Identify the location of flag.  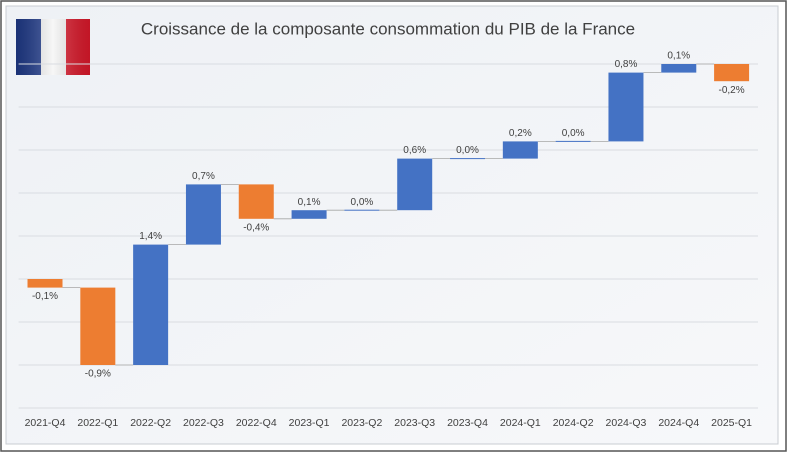
(53, 47).